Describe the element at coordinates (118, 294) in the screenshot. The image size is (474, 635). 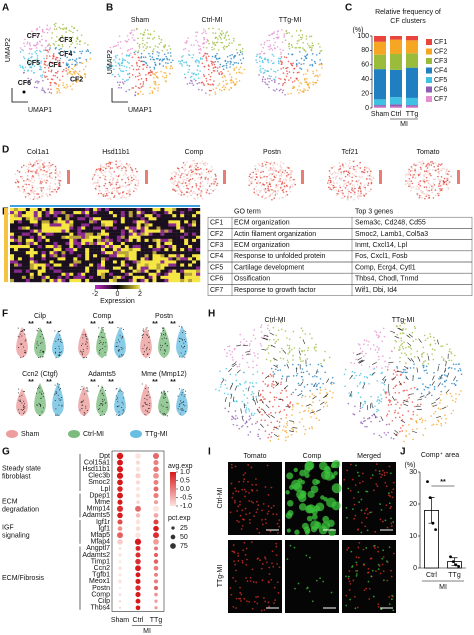
I see `colorbar-tick-label: 0` at that location.